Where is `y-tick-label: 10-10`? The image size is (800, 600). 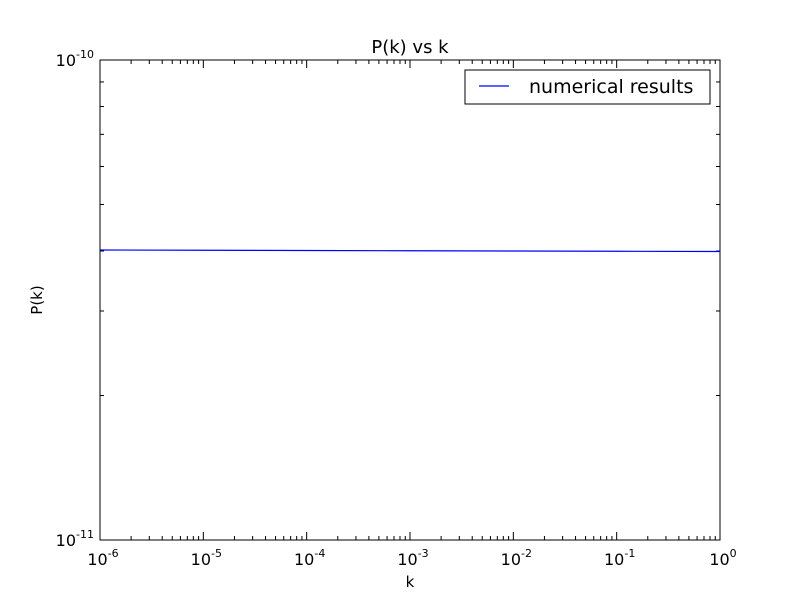
y-tick-label: 10-10 is located at coordinates (75, 59).